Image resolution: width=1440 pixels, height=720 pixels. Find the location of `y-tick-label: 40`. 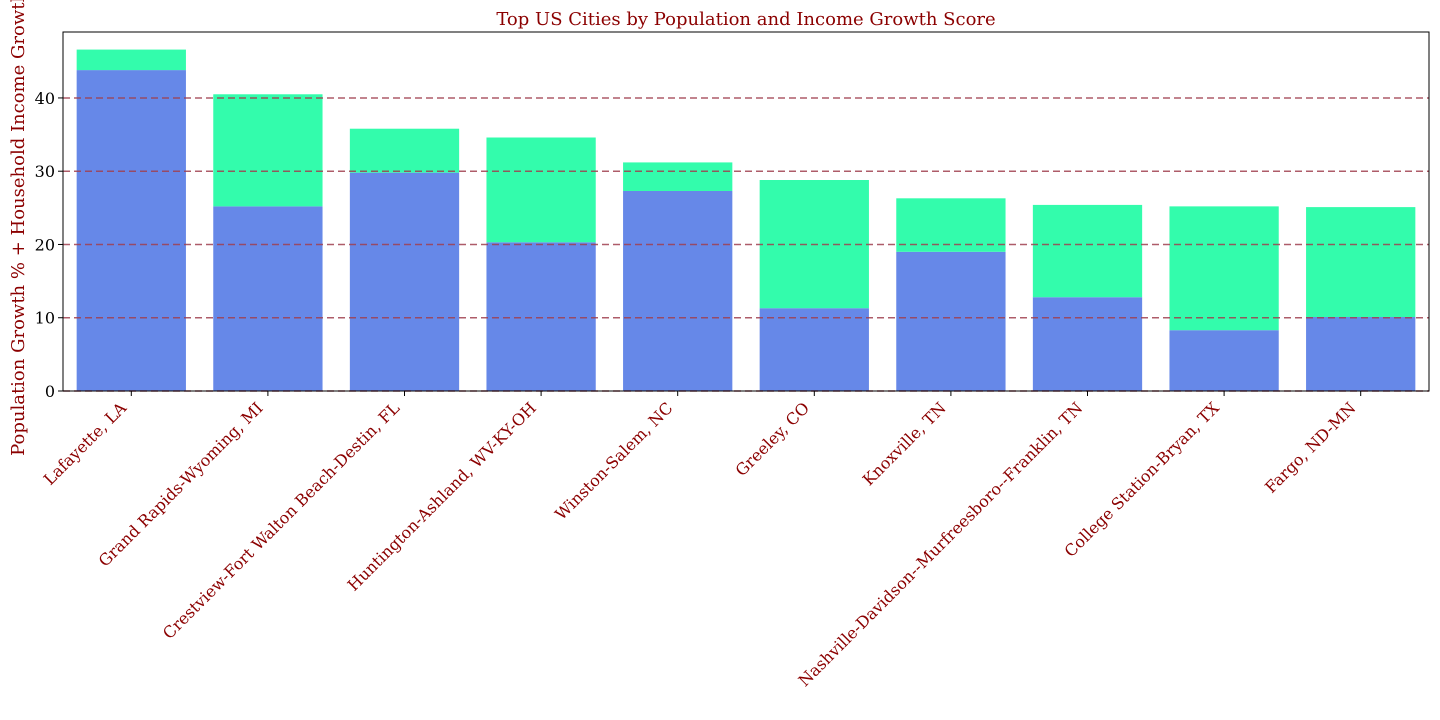

y-tick-label: 40 is located at coordinates (45, 98).